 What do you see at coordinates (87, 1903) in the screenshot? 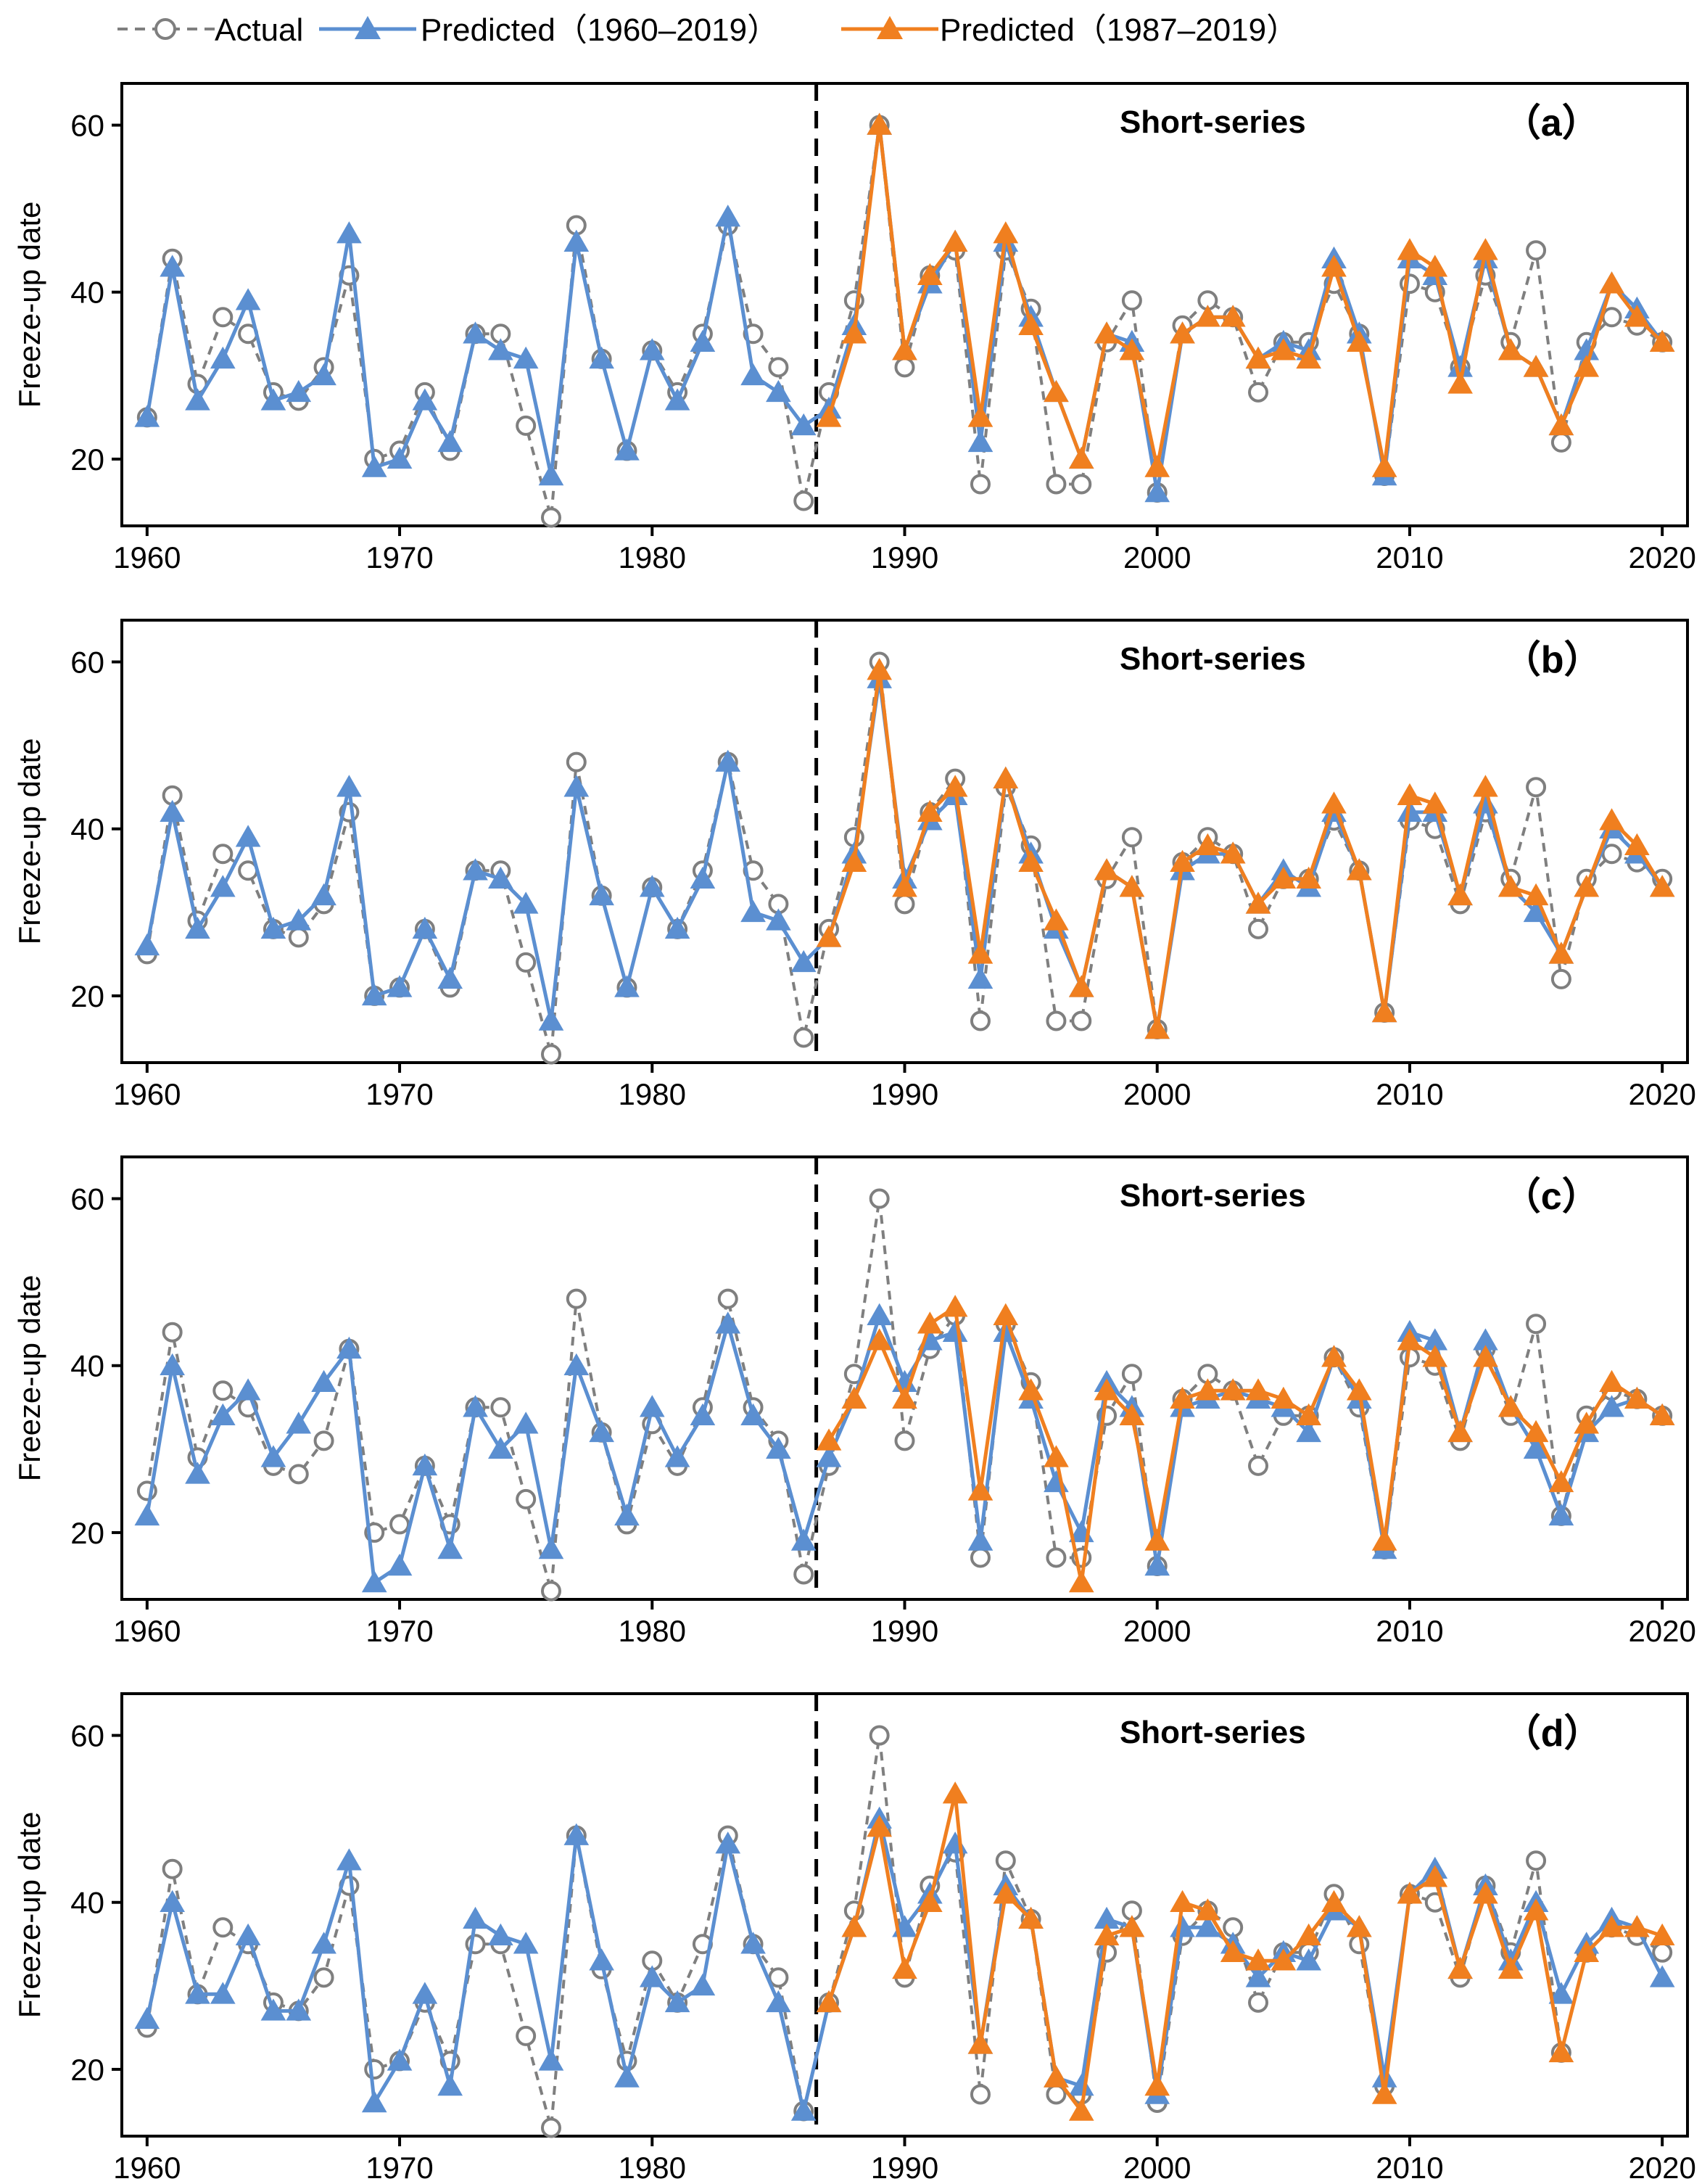
I see `y-tick-label: 40` at bounding box center [87, 1903].